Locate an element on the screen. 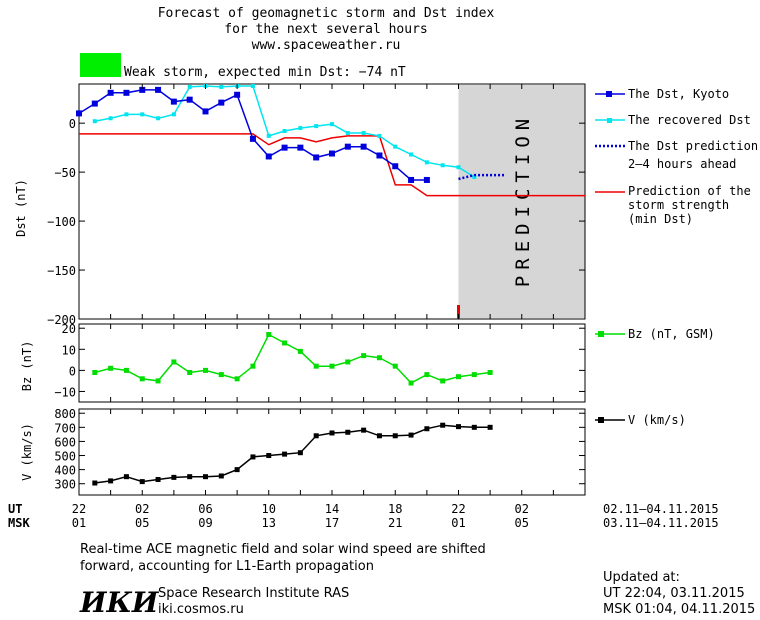  bz-plot is located at coordinates (292, 359).